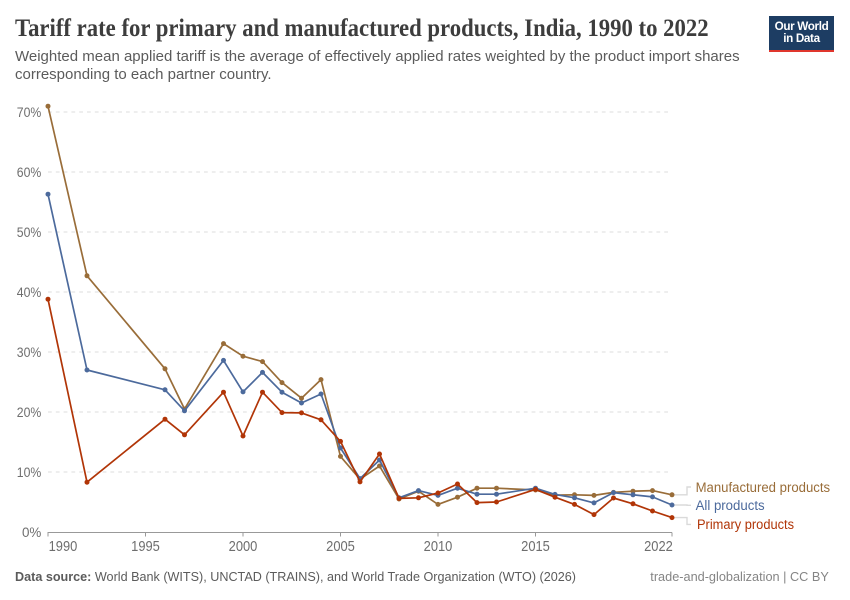 Image resolution: width=850 pixels, height=600 pixels. I want to click on svg-text: 2000, so click(243, 547).